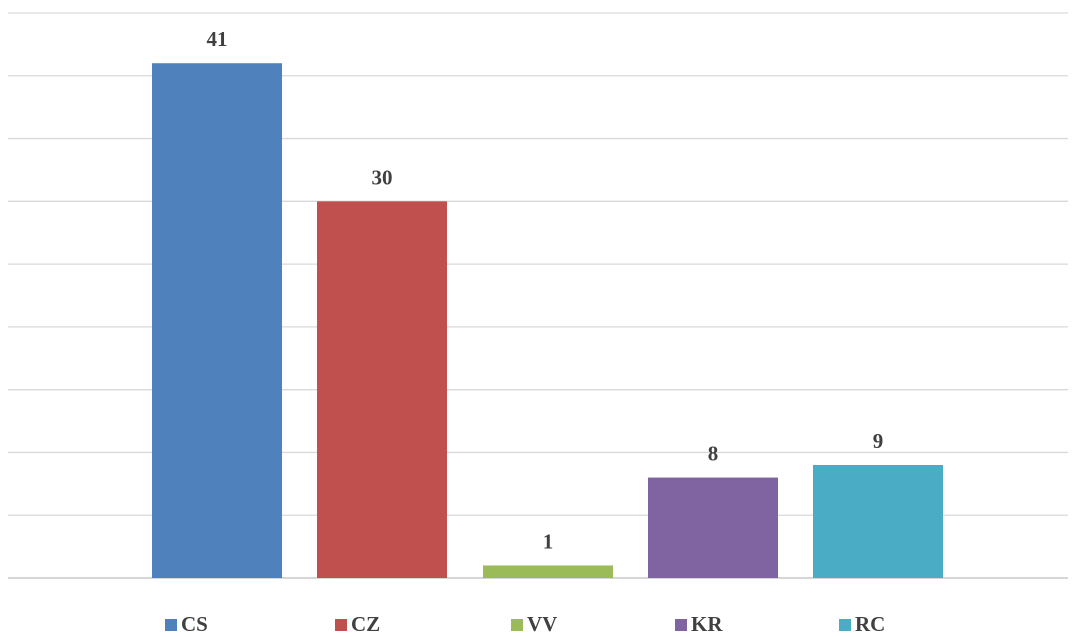 The image size is (1073, 637). I want to click on bar-cs, so click(217, 320).